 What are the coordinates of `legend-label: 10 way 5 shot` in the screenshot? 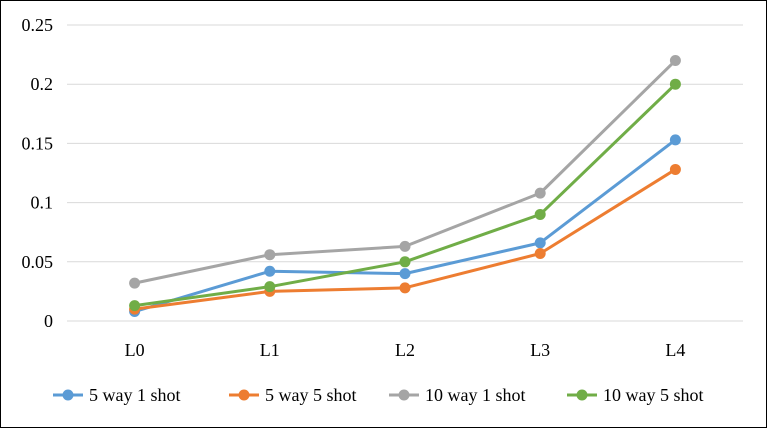 It's located at (653, 395).